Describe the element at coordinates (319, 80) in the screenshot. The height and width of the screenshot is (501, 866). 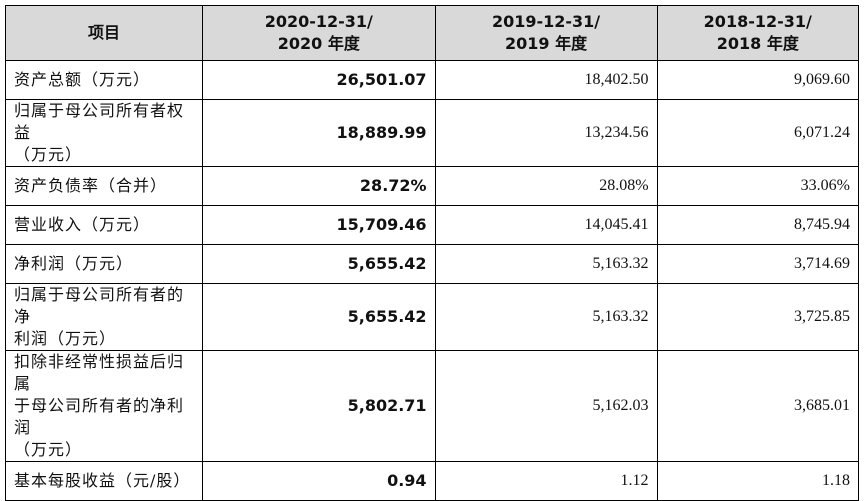
I see `value-2020: 26,501.07` at that location.